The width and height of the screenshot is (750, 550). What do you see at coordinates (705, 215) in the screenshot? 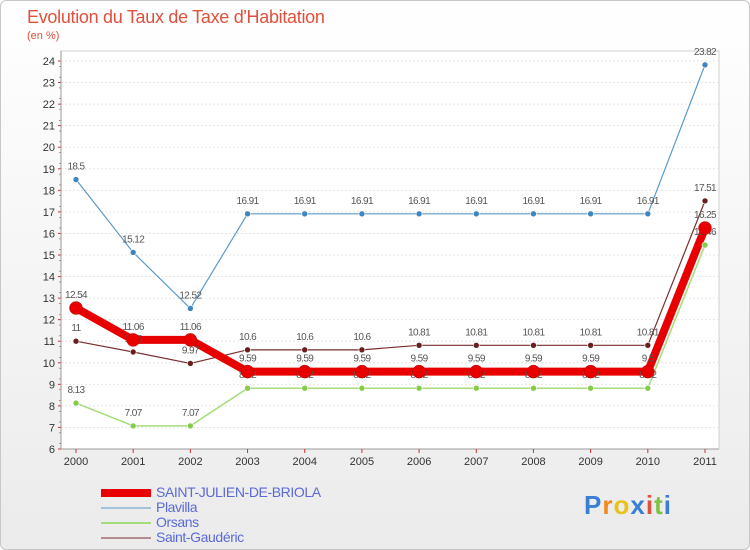
I see `data-label: 16.25` at bounding box center [705, 215].